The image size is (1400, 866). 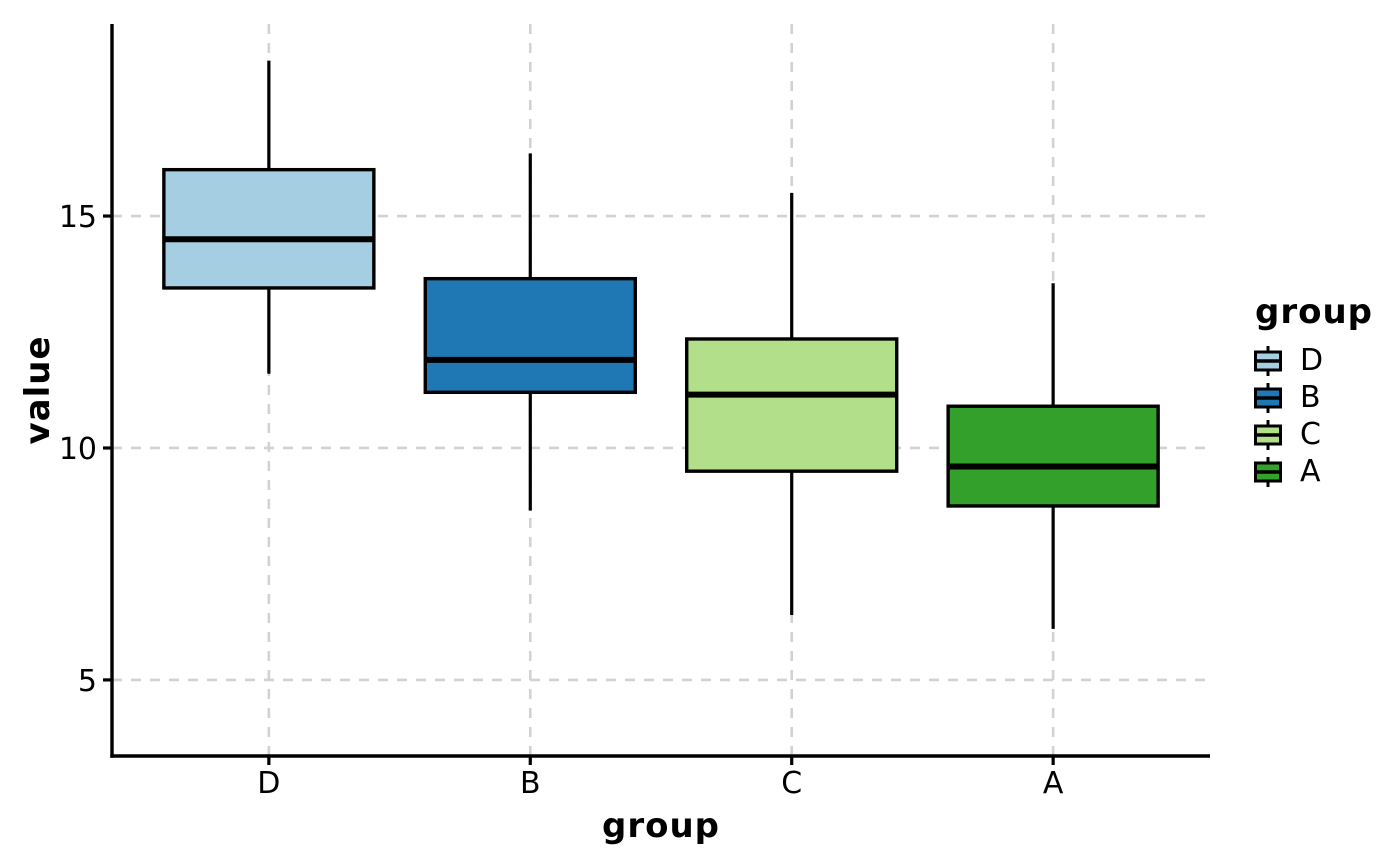 What do you see at coordinates (1310, 471) in the screenshot?
I see `legend-item-label: A` at bounding box center [1310, 471].